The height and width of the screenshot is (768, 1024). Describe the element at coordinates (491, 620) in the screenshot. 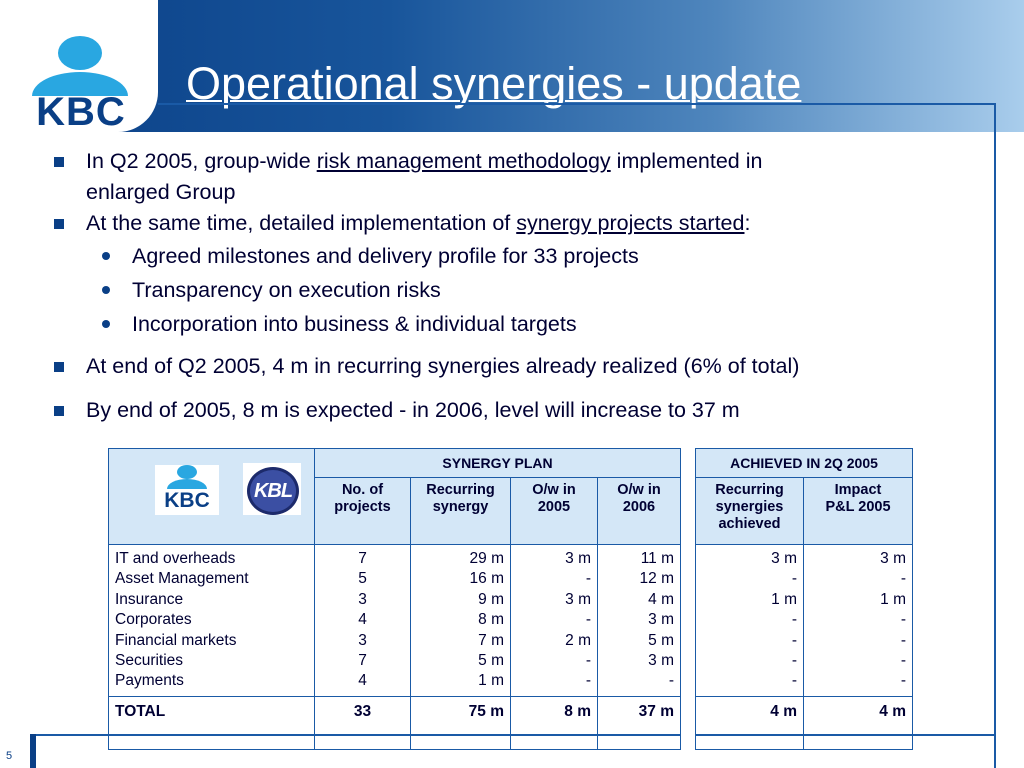

I see `cell-value: 8 m` at that location.